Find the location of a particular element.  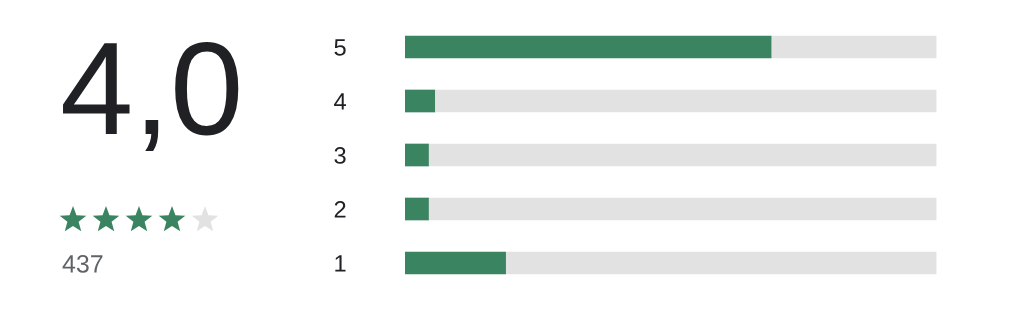

text: 437 is located at coordinates (82, 264).